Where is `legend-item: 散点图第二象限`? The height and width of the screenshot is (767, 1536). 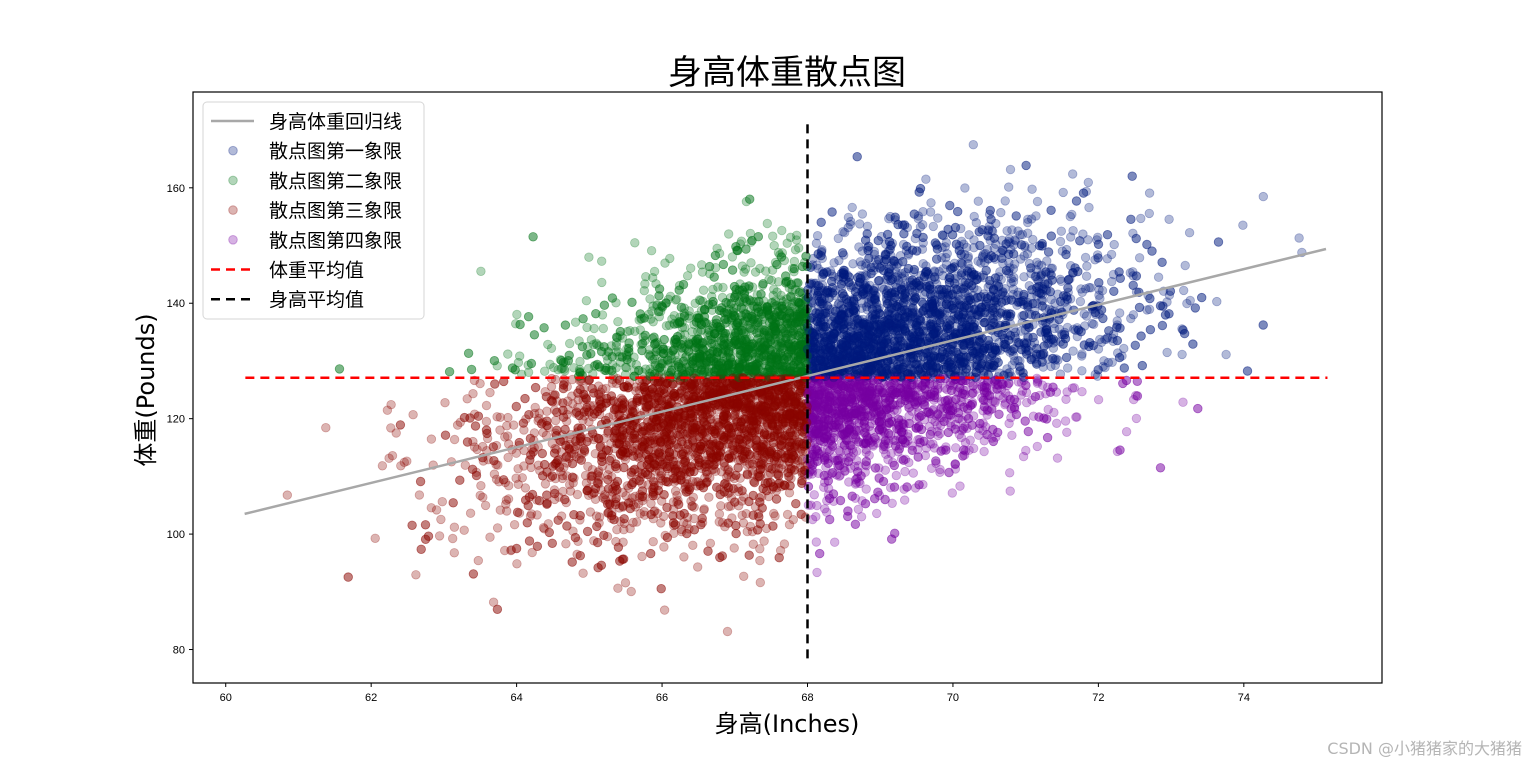 legend-item: 散点图第二象限 is located at coordinates (315, 181).